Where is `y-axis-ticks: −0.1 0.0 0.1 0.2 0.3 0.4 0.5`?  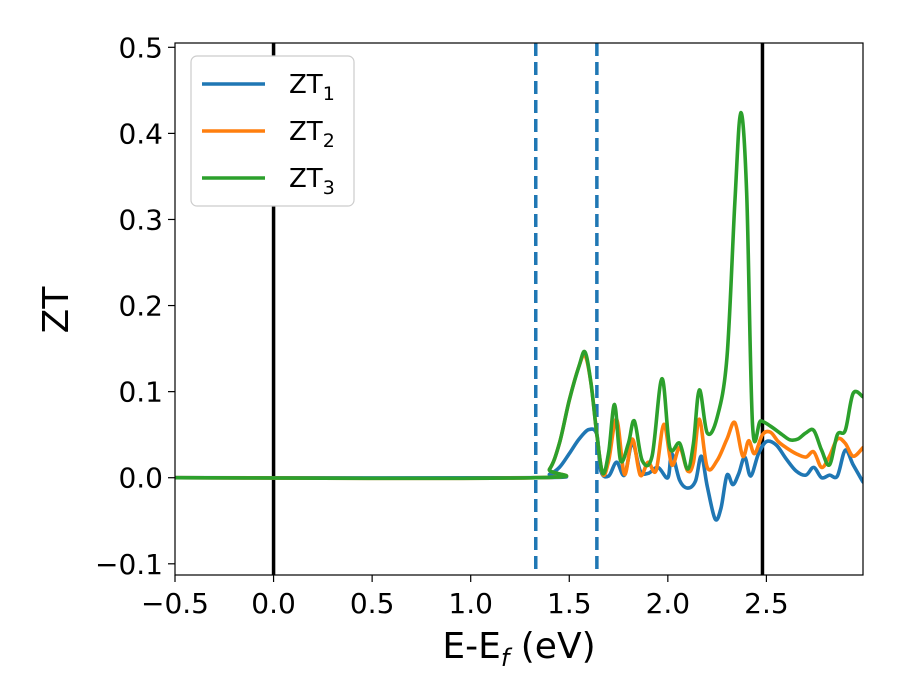
y-axis-ticks: −0.1 0.0 0.1 0.2 0.3 0.4 0.5 is located at coordinates (135, 306).